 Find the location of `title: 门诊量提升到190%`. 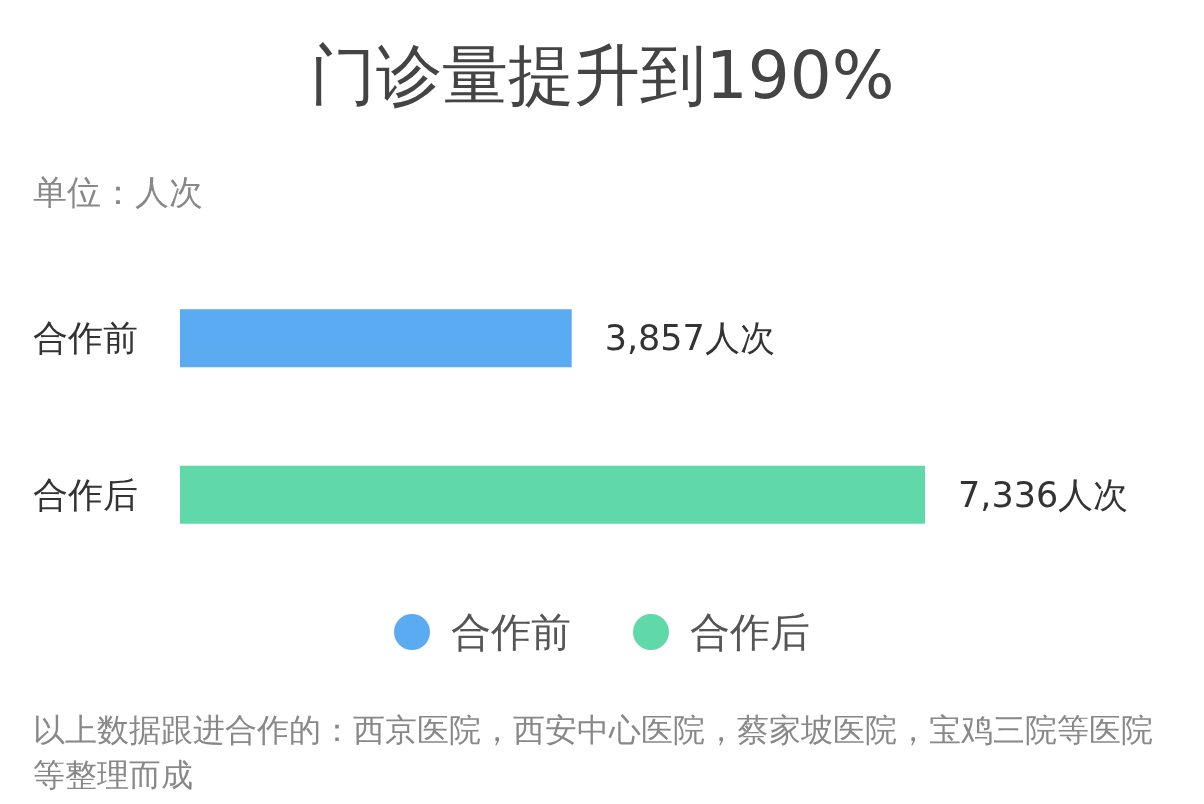

title: 门诊量提升到190% is located at coordinates (602, 75).